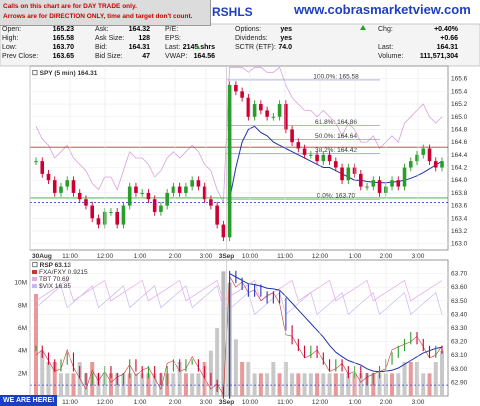  I want to click on x-tick-label: 10:00, so click(250, 402).